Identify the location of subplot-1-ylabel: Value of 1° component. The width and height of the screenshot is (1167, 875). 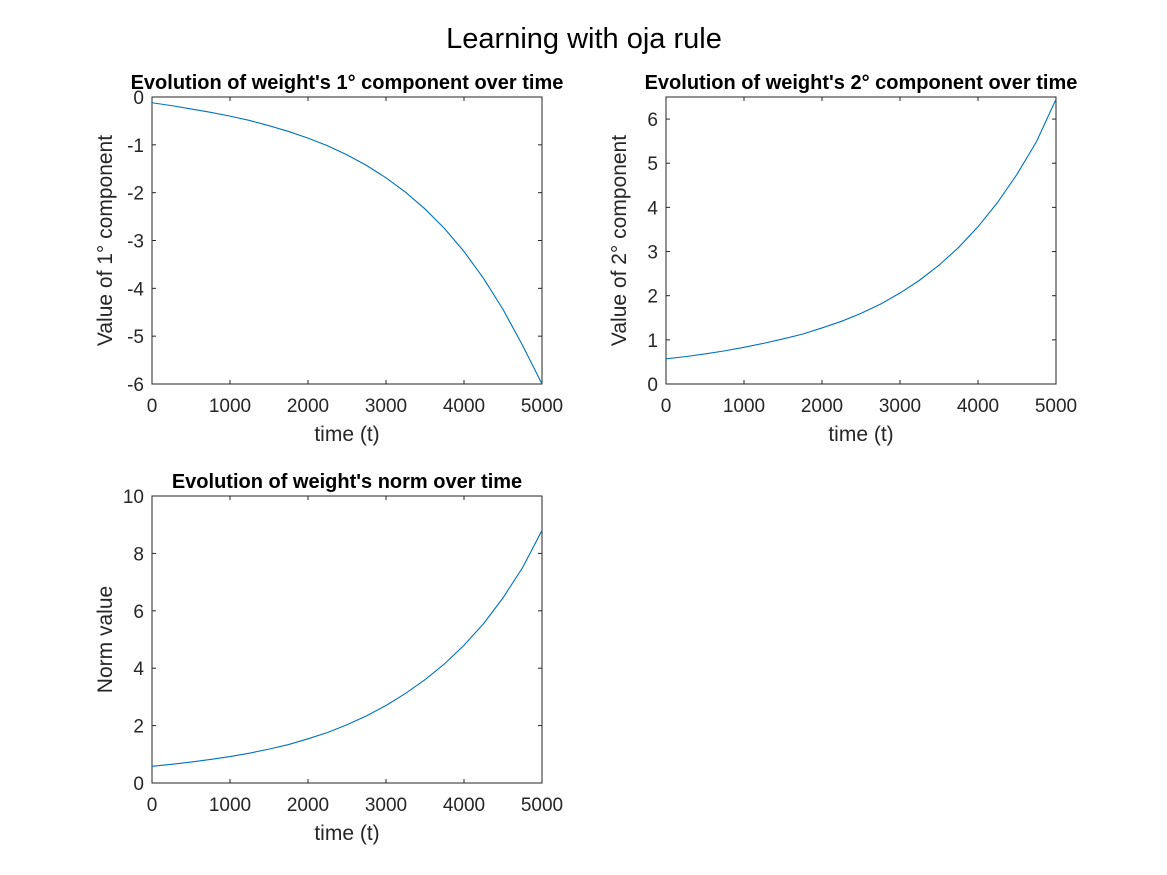
(105, 240).